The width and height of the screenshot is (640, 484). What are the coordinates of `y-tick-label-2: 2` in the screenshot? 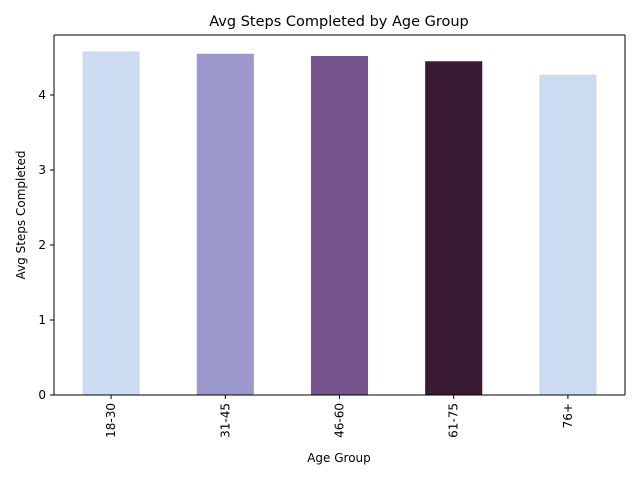 It's located at (42, 245).